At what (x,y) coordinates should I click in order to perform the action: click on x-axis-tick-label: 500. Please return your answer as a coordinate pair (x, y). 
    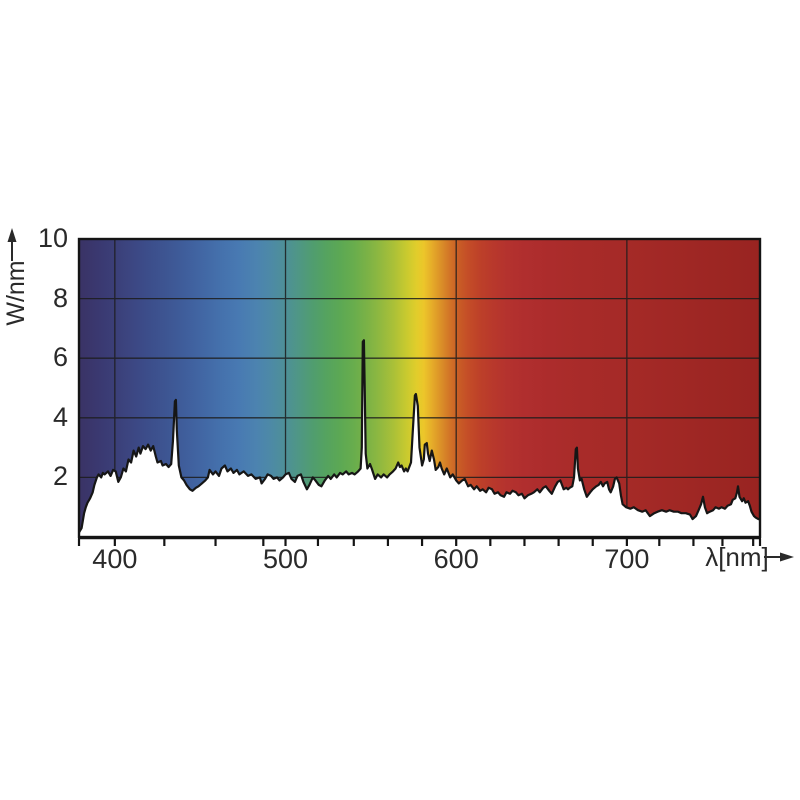
    Looking at the image, I should click on (285, 559).